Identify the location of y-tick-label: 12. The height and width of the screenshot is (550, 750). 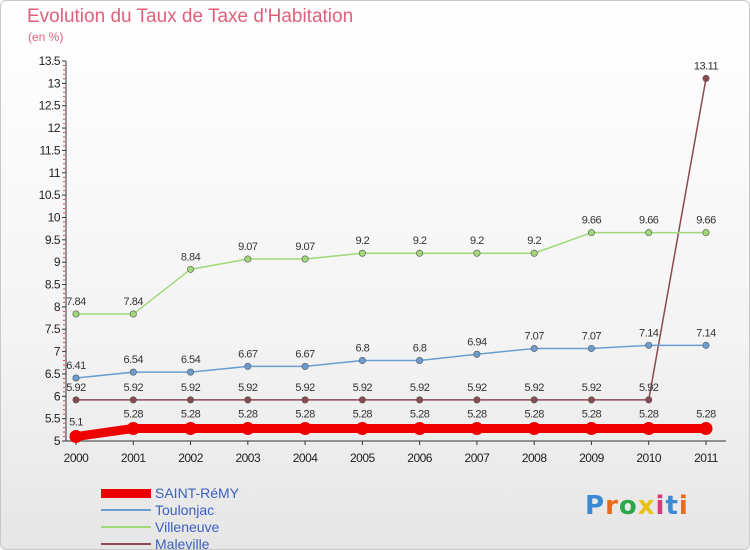
(54, 128).